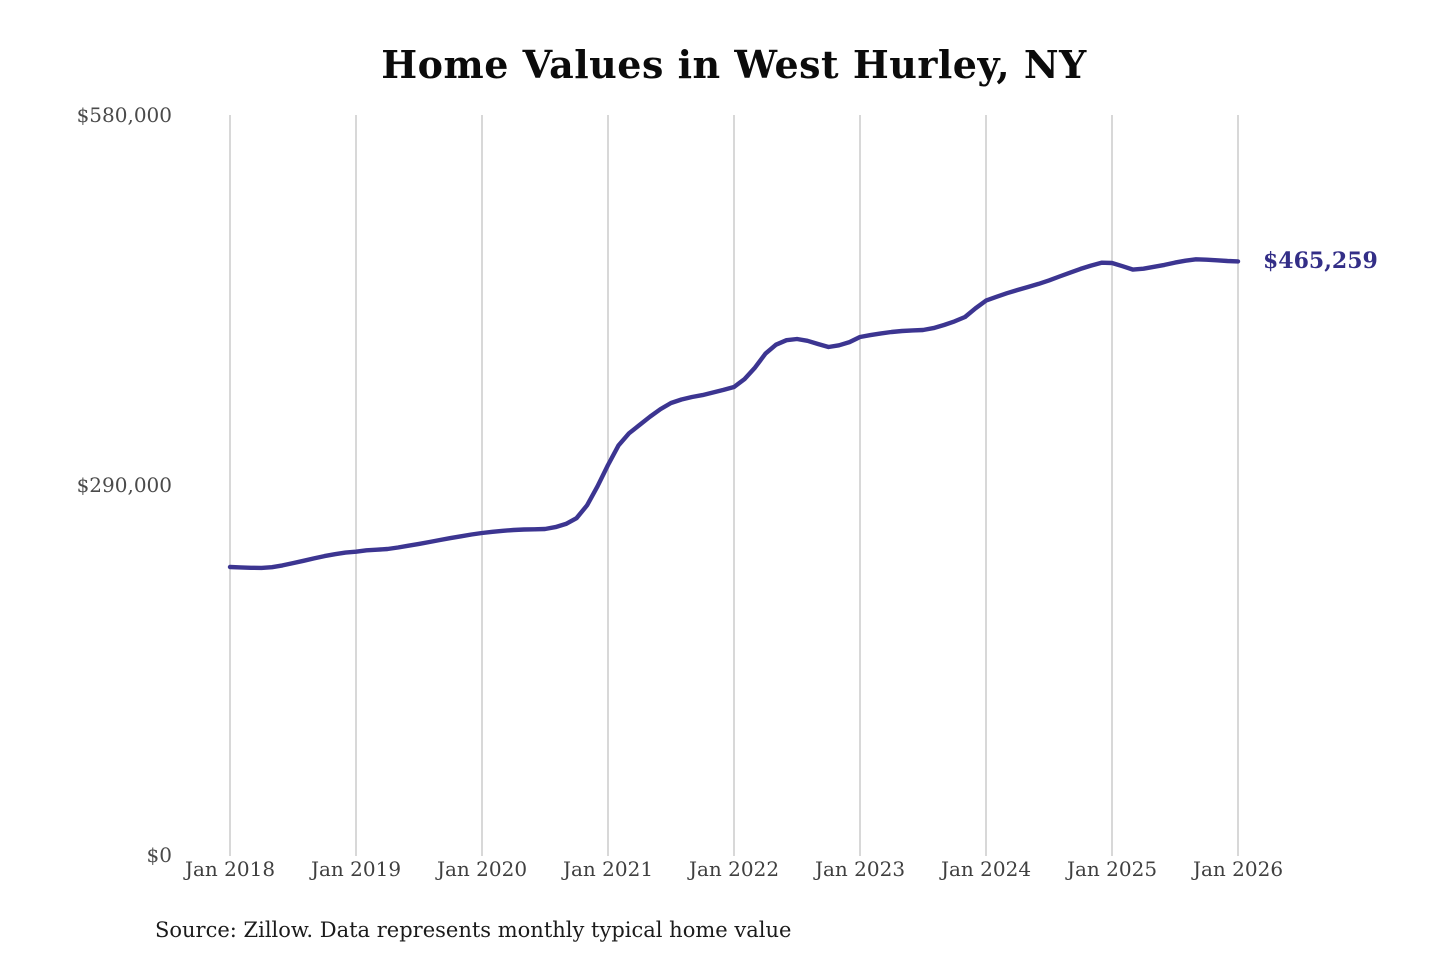 The width and height of the screenshot is (1440, 960). What do you see at coordinates (608, 869) in the screenshot?
I see `x-axis-tick-label: Jan 2021` at bounding box center [608, 869].